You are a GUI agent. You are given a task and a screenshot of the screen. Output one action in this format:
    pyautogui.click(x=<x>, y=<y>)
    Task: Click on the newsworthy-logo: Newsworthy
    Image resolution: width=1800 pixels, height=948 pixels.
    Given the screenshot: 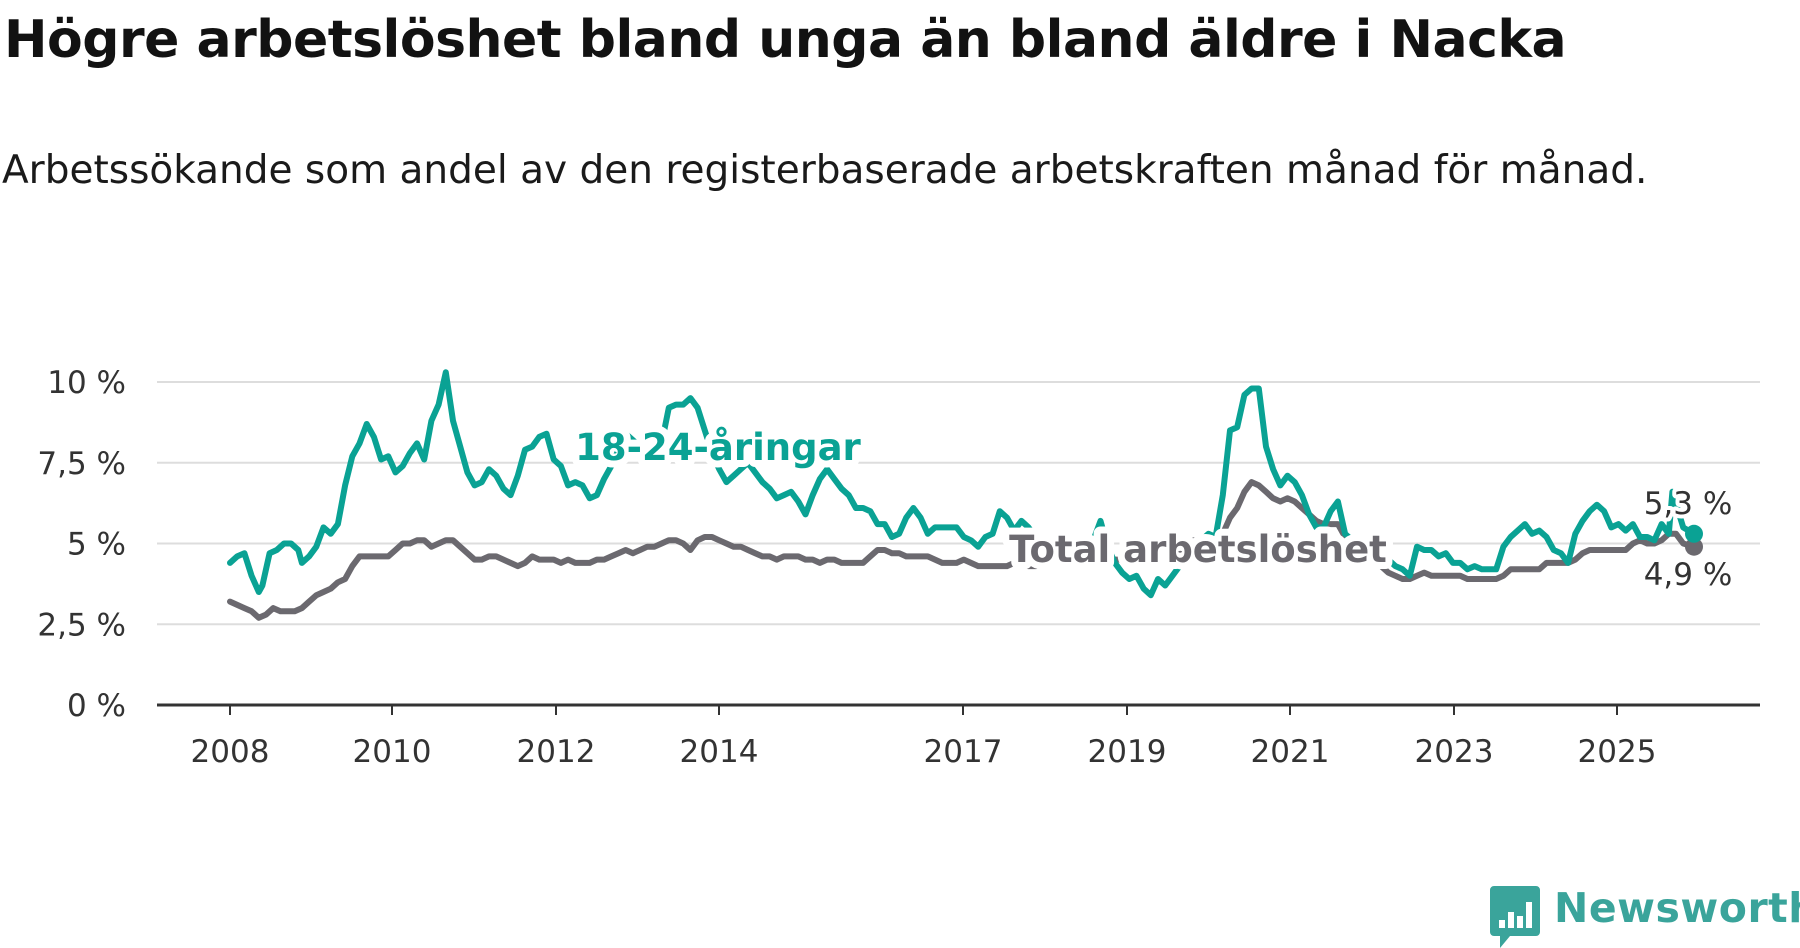 What is the action you would take?
    pyautogui.click(x=1645, y=916)
    